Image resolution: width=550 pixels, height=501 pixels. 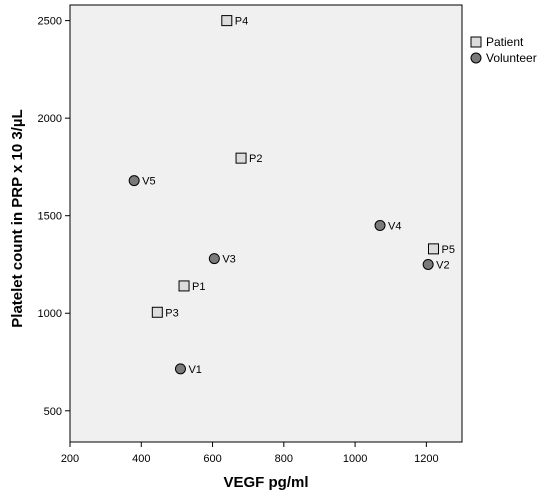 I want to click on data-point-p2, so click(x=241, y=158).